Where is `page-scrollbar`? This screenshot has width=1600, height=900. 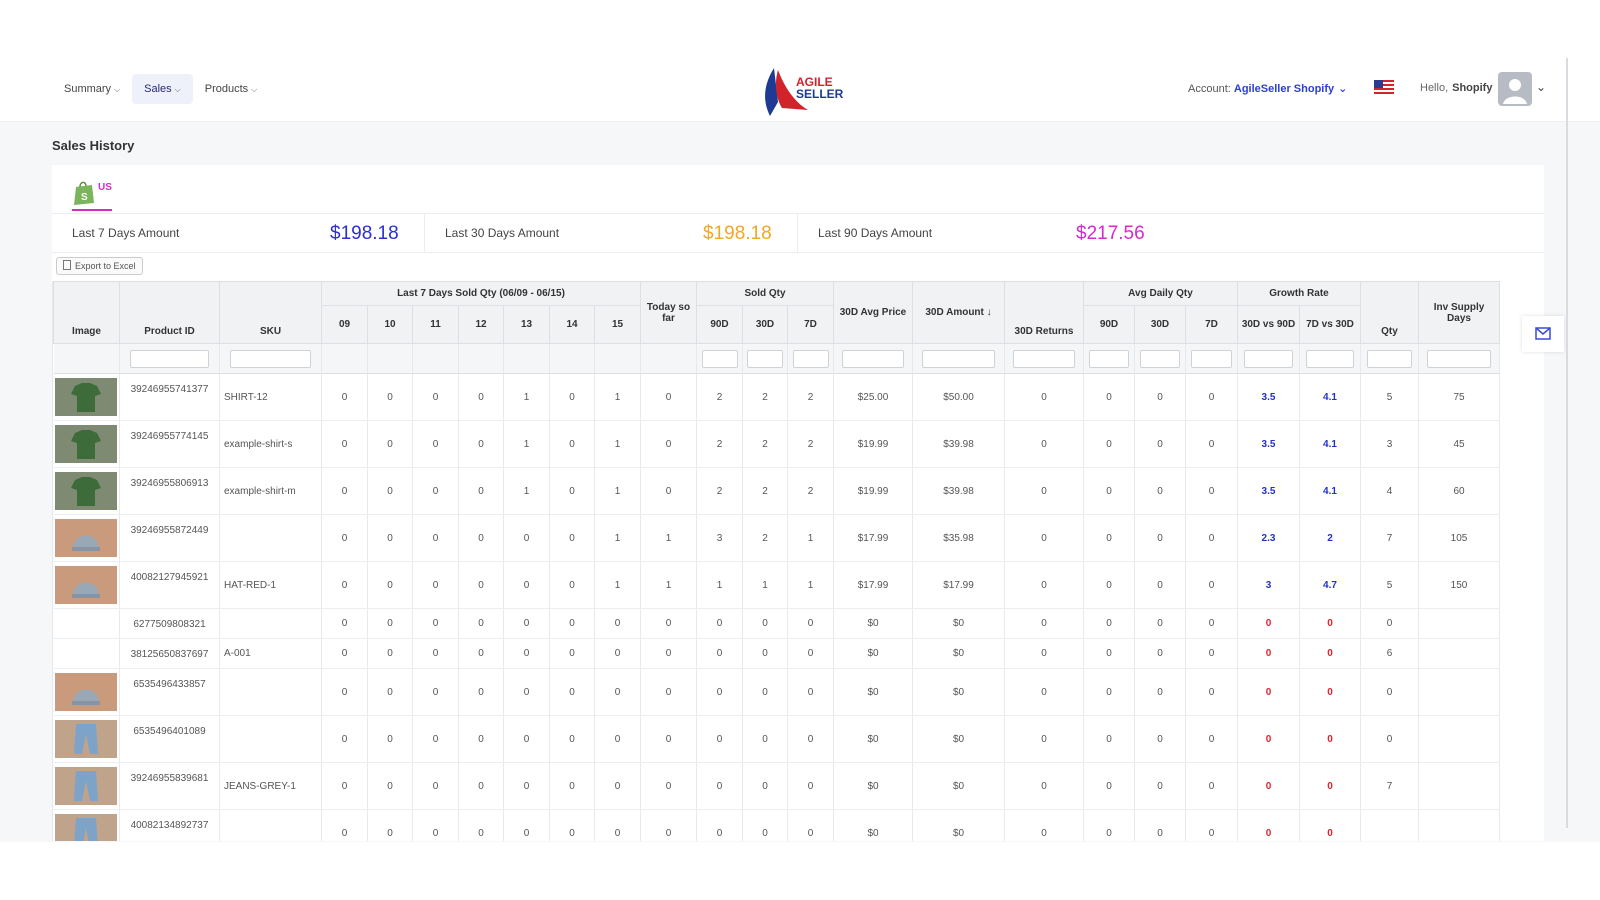
page-scrollbar is located at coordinates (1567, 443).